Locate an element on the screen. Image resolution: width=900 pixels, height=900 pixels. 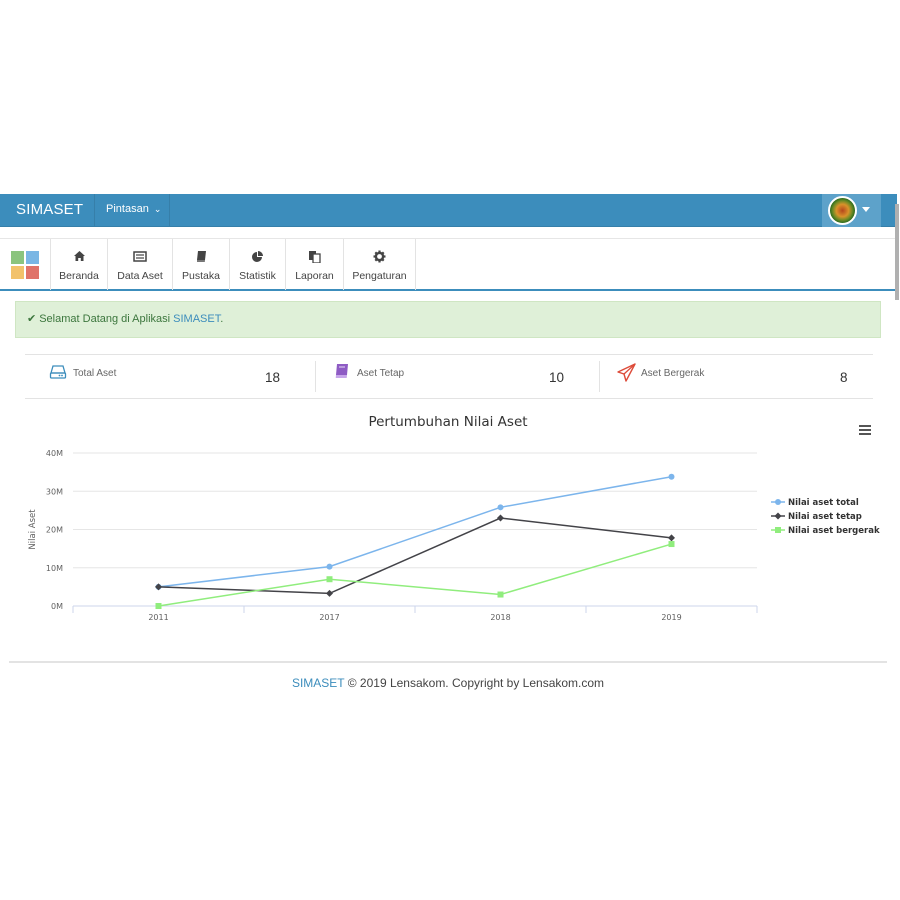
y-axis-title: Nilai Aset is located at coordinates (33, 529).